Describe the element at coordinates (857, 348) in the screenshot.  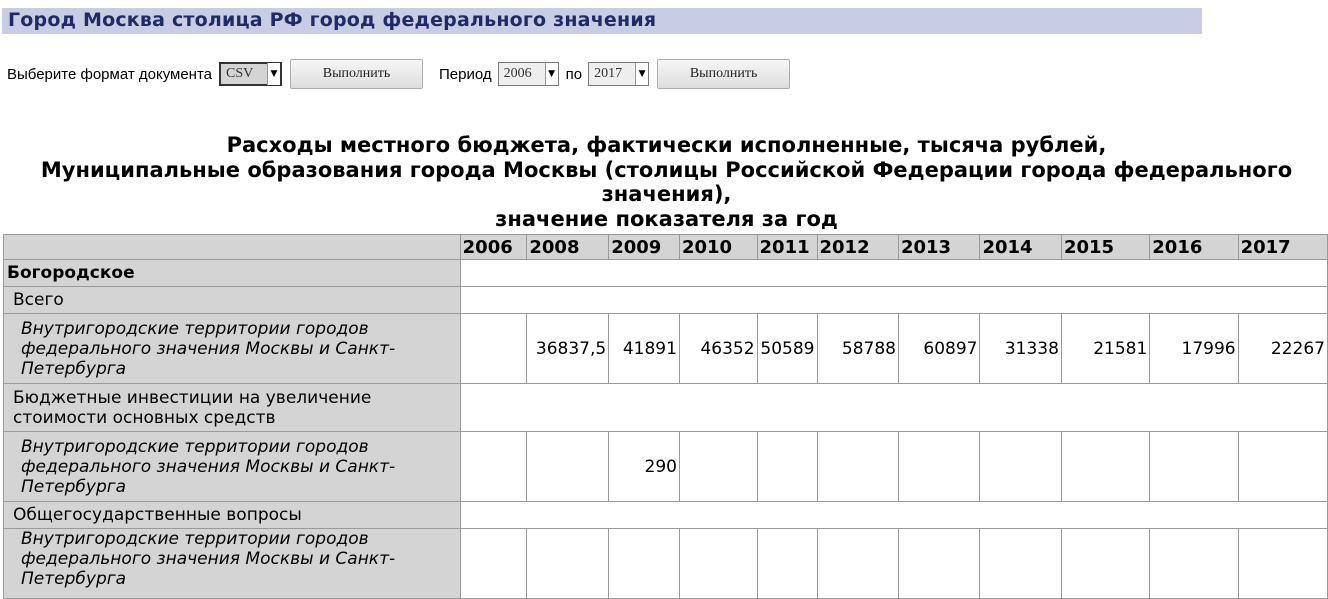
I see `value-cell: 58788` at that location.